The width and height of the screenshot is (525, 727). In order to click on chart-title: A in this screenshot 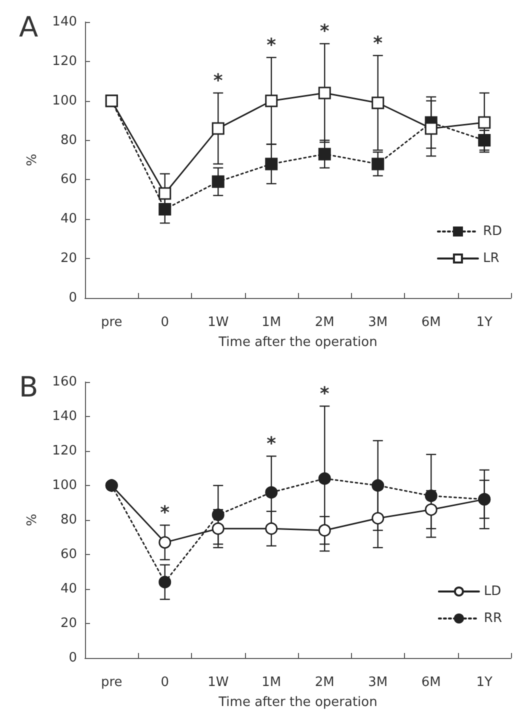, I will do `click(28, 27)`.